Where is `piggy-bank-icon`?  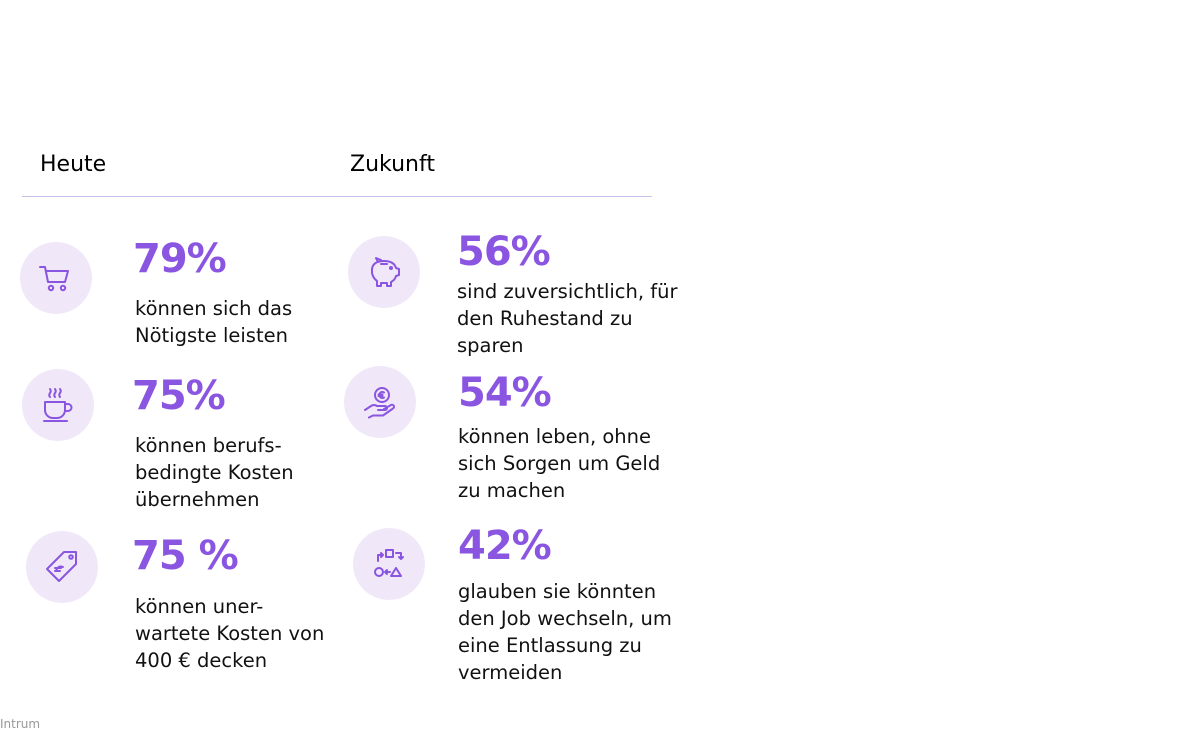 piggy-bank-icon is located at coordinates (384, 272).